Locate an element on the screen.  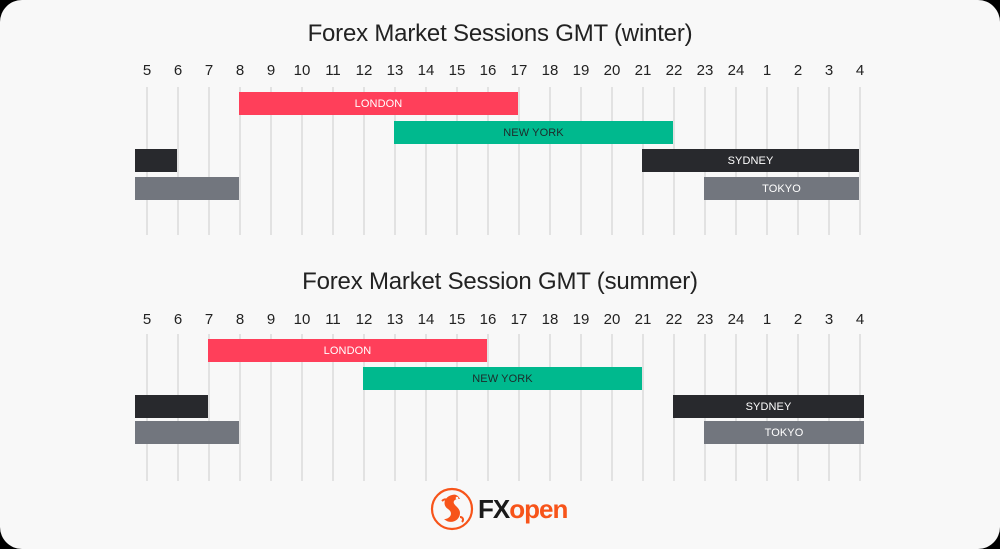
session-bar-label: LONDON is located at coordinates (347, 350).